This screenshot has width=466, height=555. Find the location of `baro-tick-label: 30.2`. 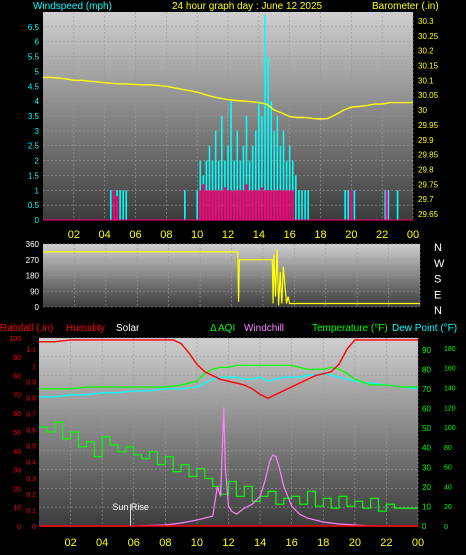

baro-tick-label: 30.2 is located at coordinates (426, 51).